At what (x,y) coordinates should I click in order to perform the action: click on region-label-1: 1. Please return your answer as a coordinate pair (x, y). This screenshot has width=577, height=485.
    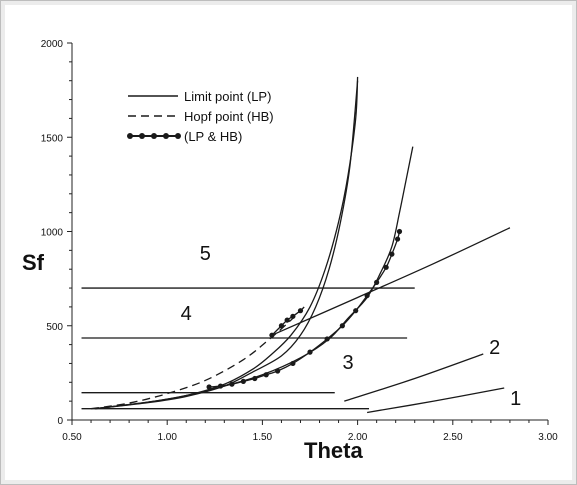
    Looking at the image, I should click on (515, 399).